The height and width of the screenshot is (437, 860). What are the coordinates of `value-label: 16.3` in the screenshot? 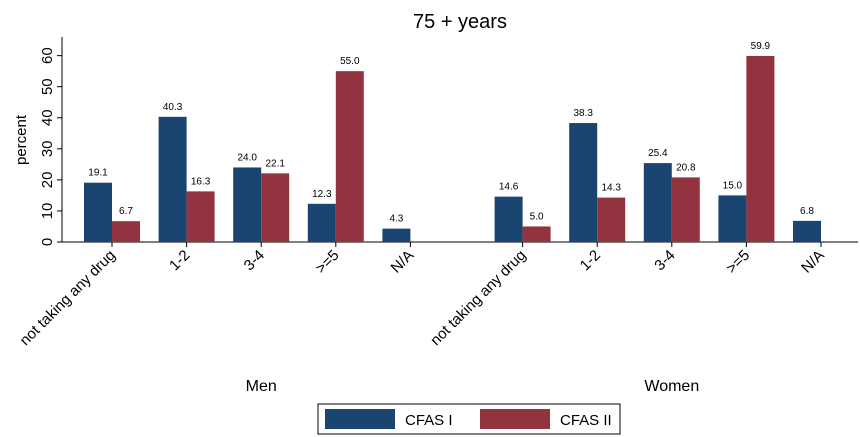 It's located at (201, 181).